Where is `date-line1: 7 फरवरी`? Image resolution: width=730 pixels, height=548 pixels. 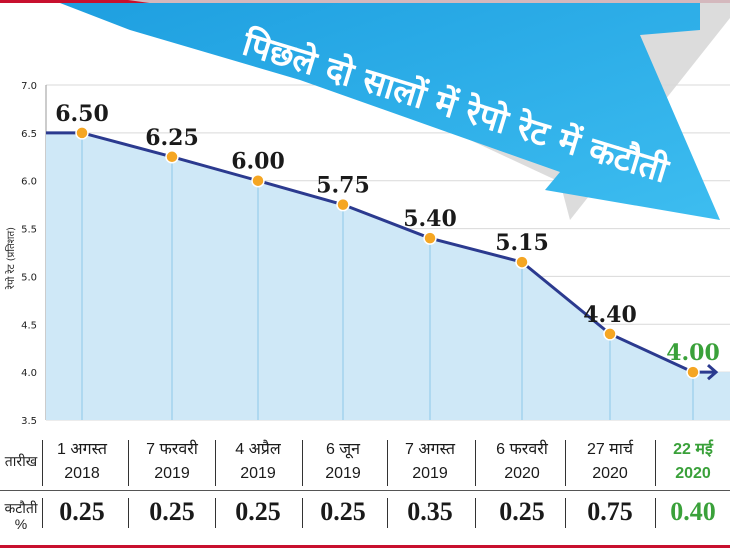
date-line1: 7 फरवरी is located at coordinates (172, 449).